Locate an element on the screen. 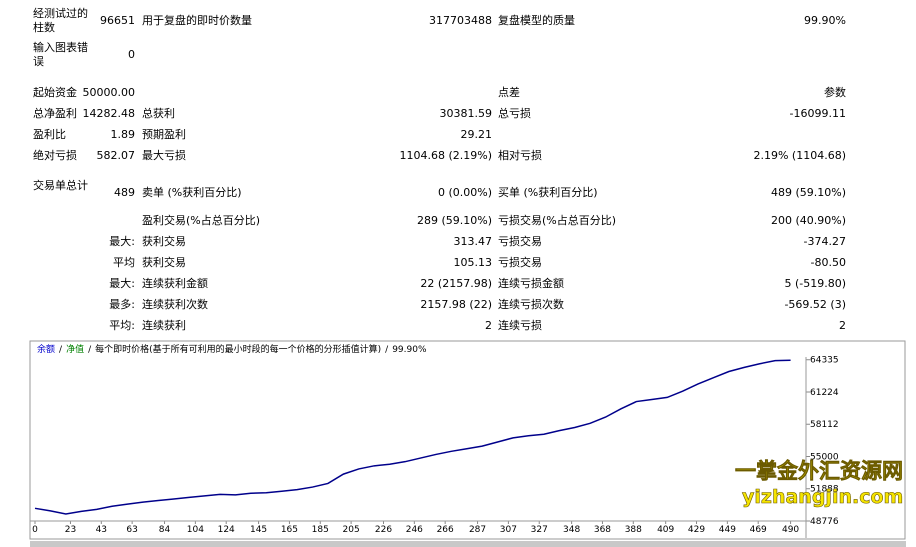  watermark-cn: 一掌金外汇资源网 is located at coordinates (819, 471).